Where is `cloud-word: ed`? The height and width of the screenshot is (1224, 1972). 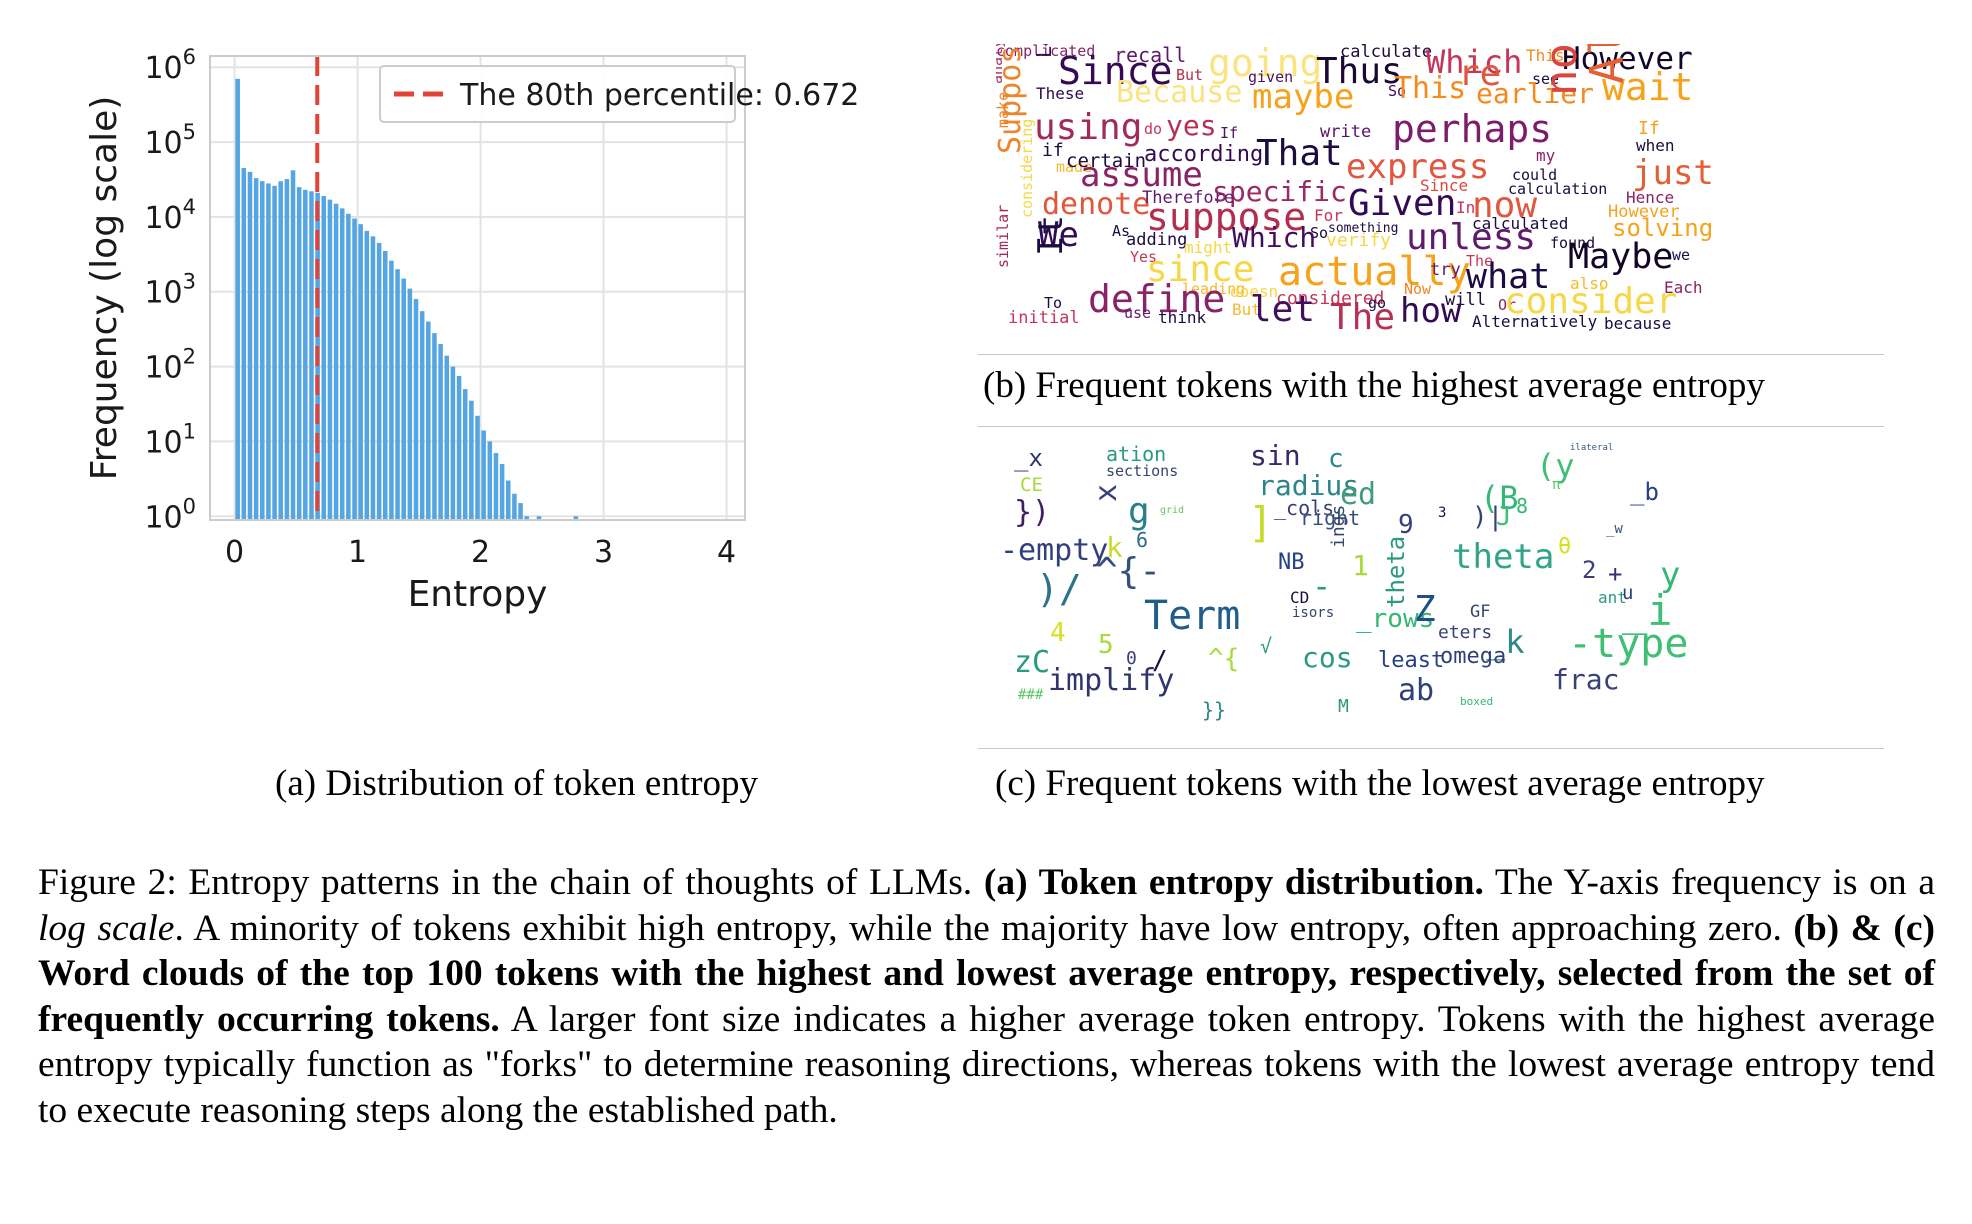
cloud-word: ed is located at coordinates (1358, 494).